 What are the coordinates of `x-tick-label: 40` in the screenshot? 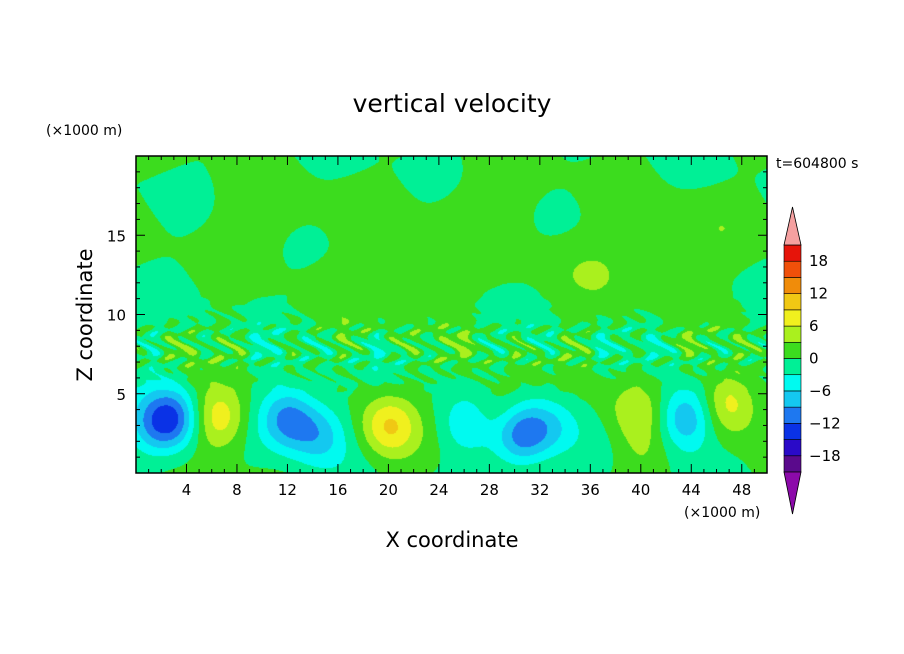 It's located at (640, 490).